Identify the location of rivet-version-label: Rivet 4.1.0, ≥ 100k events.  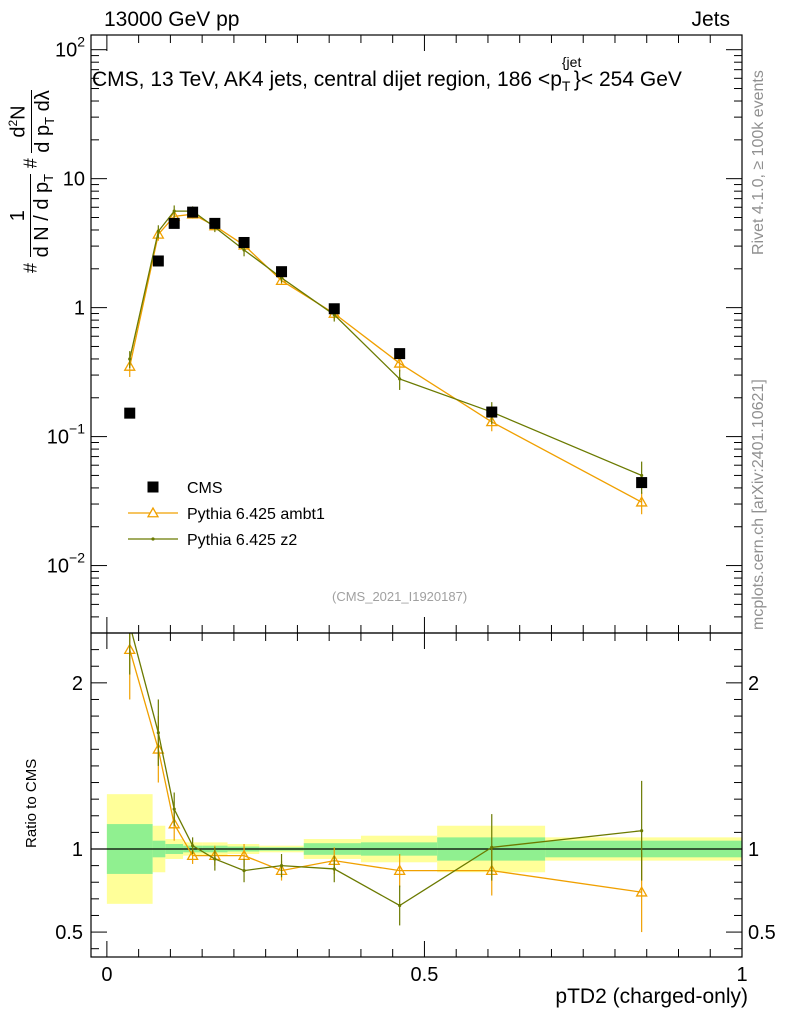
(758, 162).